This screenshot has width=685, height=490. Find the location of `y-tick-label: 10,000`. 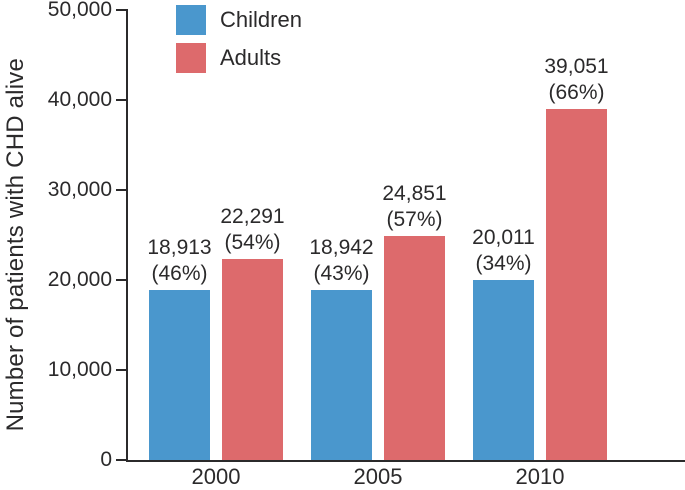

y-tick-label: 10,000 is located at coordinates (79, 369).